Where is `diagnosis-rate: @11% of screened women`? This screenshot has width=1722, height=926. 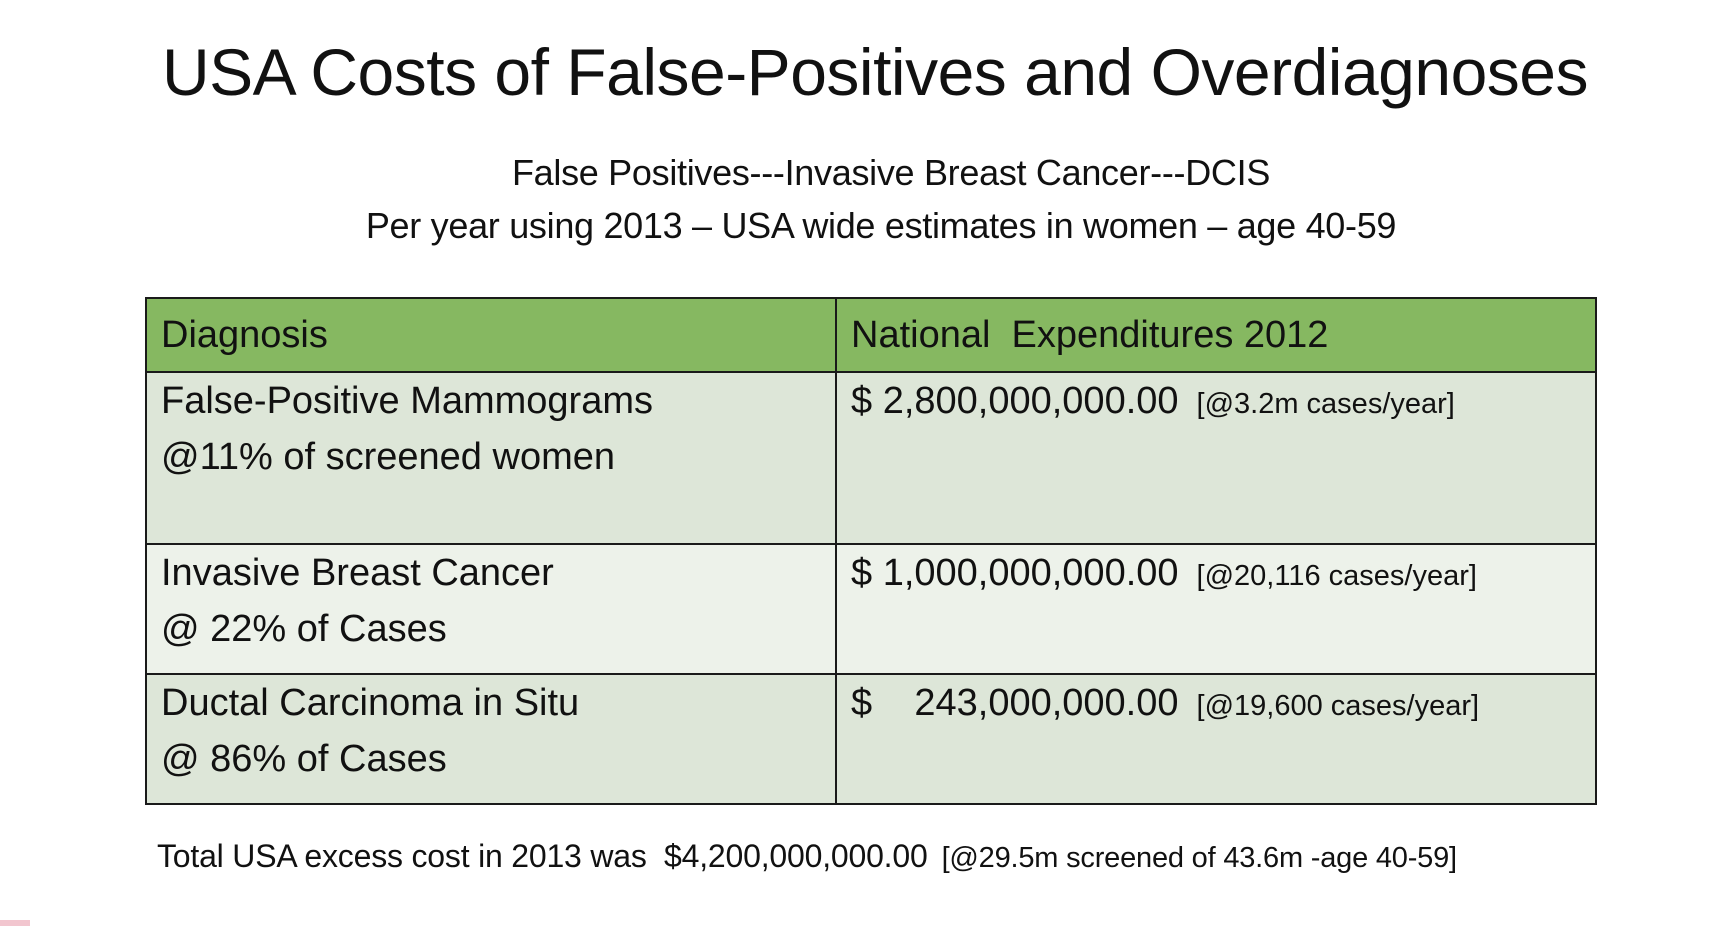
diagnosis-rate: @11% of screened women is located at coordinates (388, 457).